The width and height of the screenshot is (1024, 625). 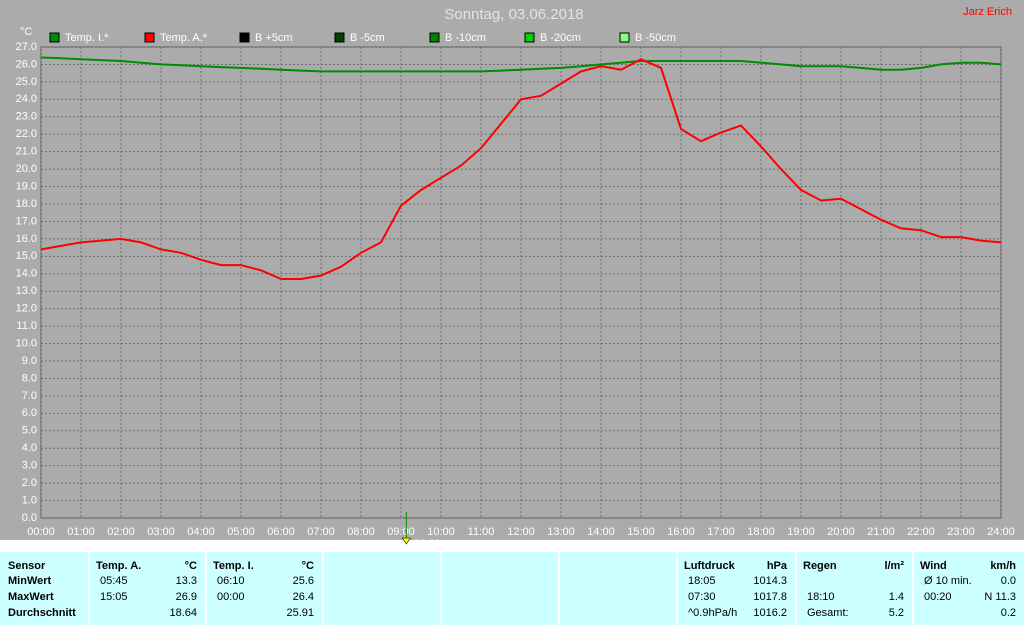 I want to click on x-tick-label: 17:00, so click(x=721, y=532).